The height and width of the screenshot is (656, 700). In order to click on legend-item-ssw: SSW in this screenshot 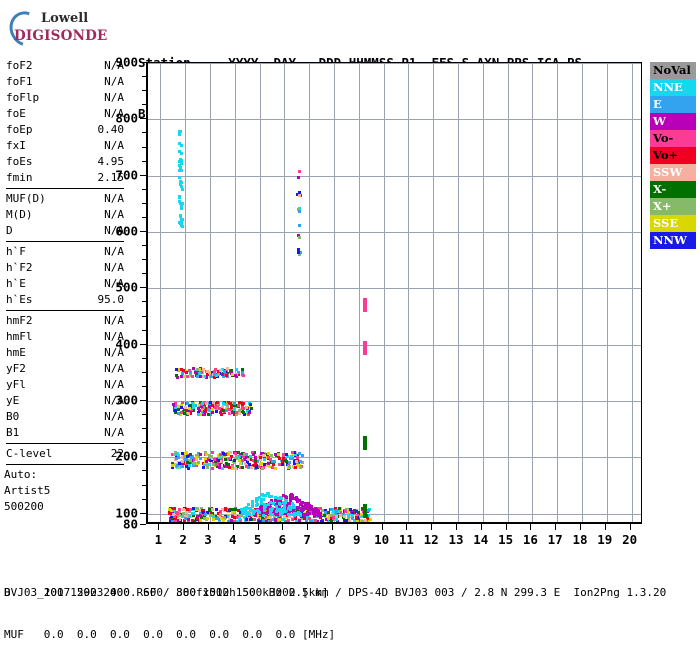, I will do `click(673, 172)`.